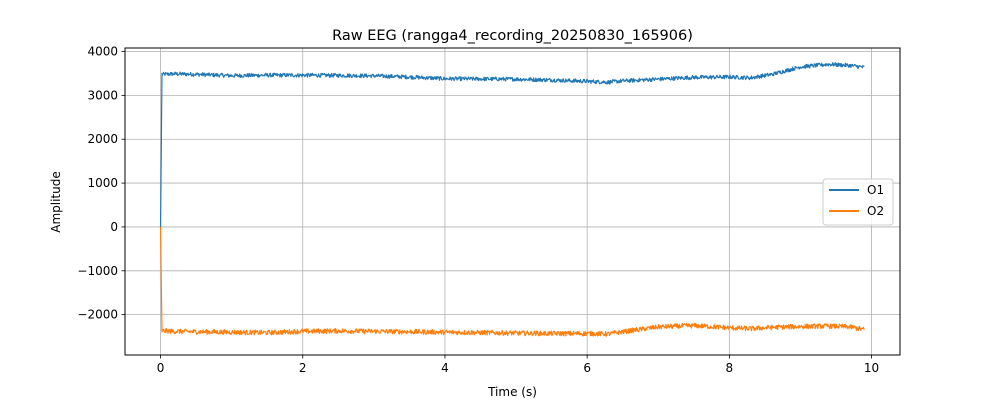 This screenshot has width=1000, height=400. Describe the element at coordinates (303, 368) in the screenshot. I see `x-tick-label: 2` at that location.